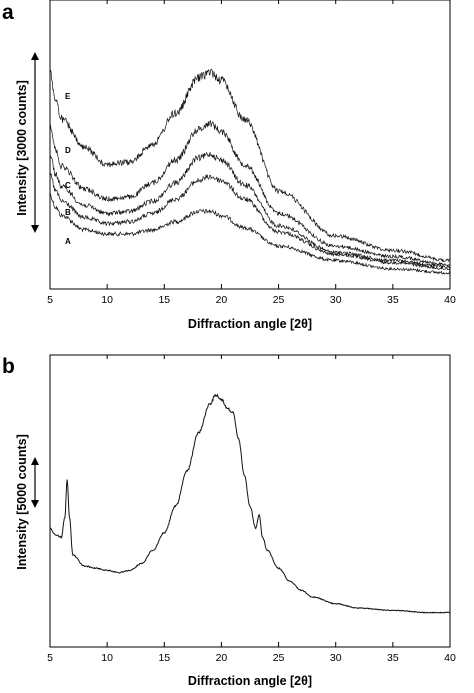 This screenshot has height=693, width=474. I want to click on panel-b-x-tick-label: 5, so click(50, 658).